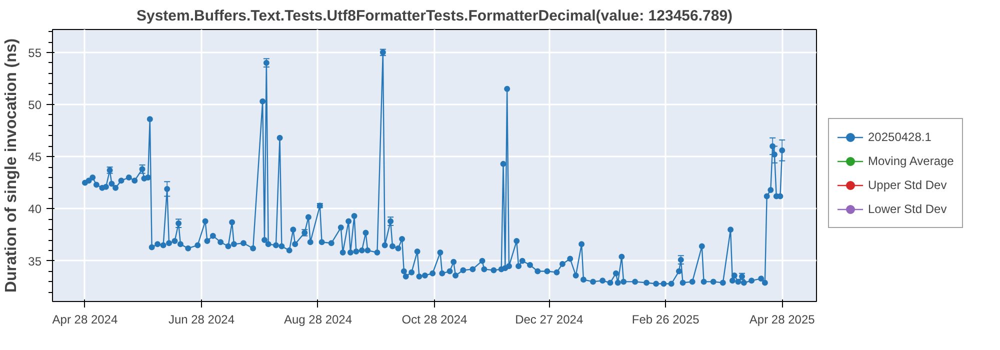 The width and height of the screenshot is (1000, 350). What do you see at coordinates (907, 209) in the screenshot?
I see `legend-label: Lower Std Dev` at bounding box center [907, 209].